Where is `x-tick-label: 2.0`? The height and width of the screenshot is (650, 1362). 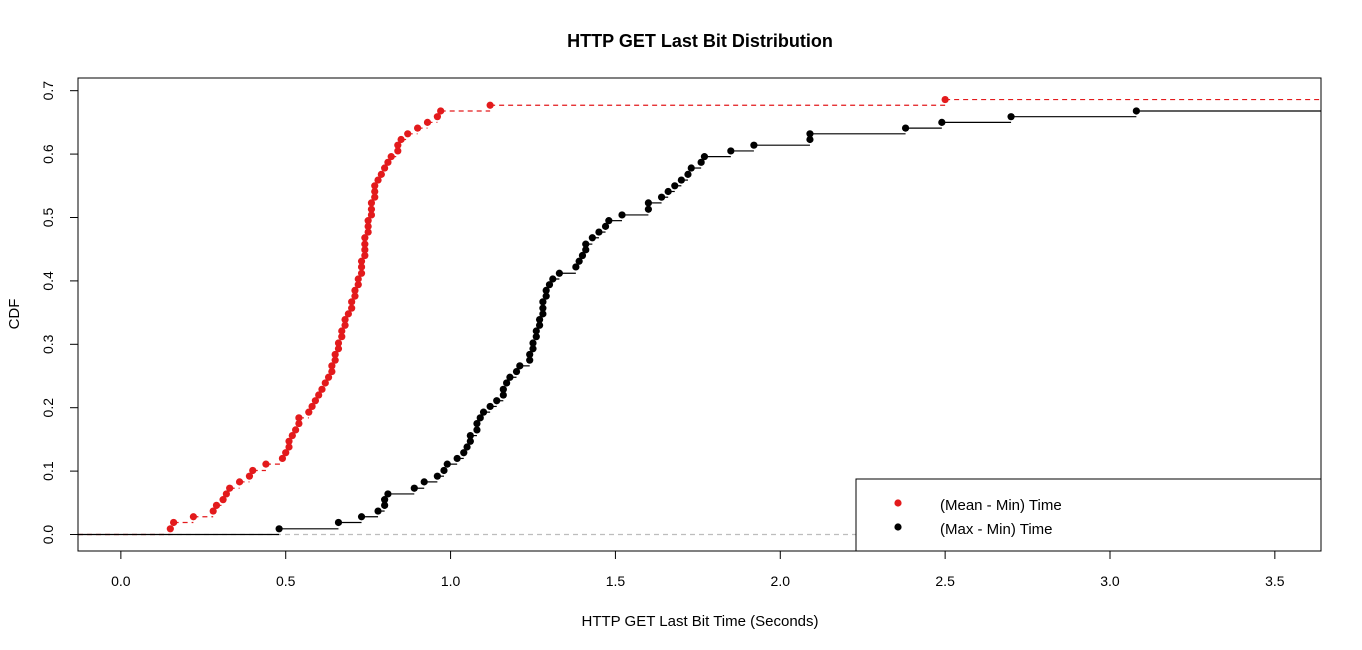 x-tick-label: 2.0 is located at coordinates (781, 581).